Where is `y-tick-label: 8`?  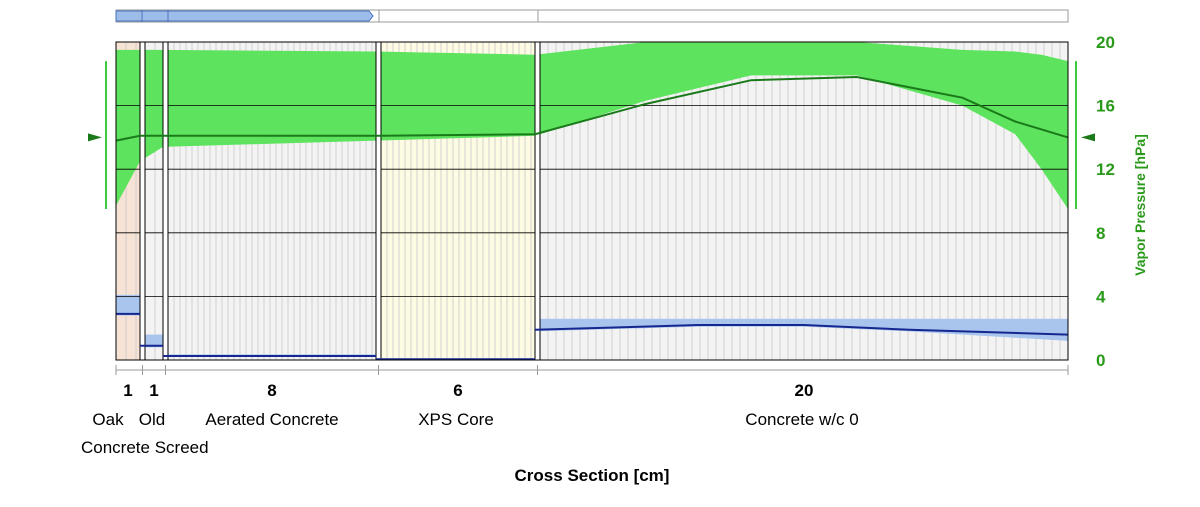 y-tick-label: 8 is located at coordinates (1100, 233).